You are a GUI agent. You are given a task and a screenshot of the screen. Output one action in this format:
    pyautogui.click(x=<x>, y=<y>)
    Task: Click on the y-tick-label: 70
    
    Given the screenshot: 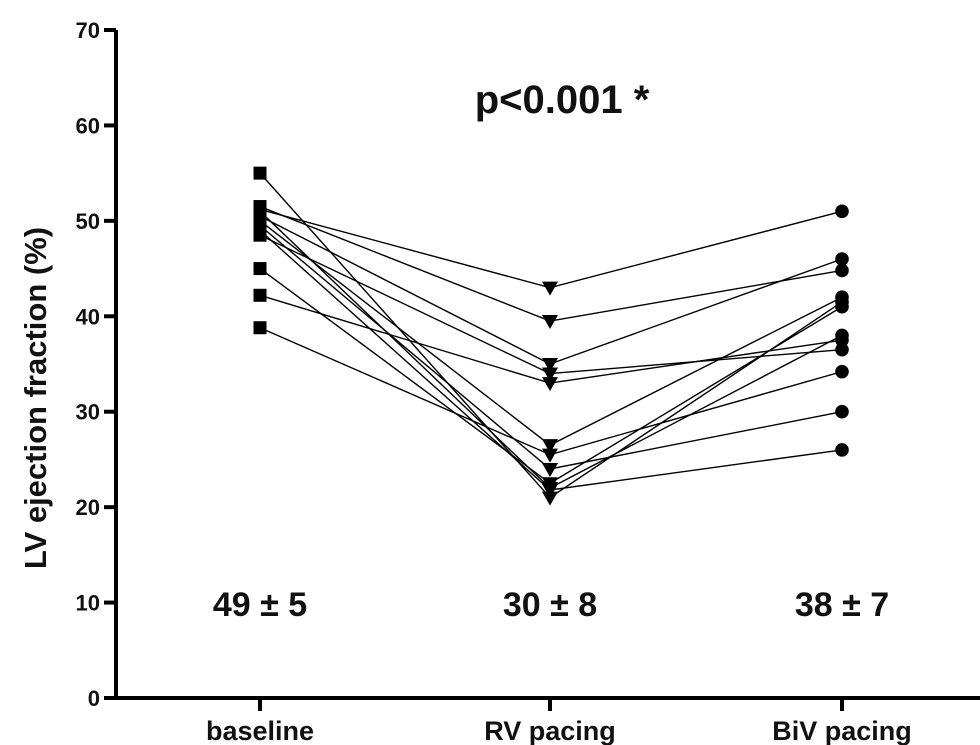 What is the action you would take?
    pyautogui.click(x=88, y=30)
    